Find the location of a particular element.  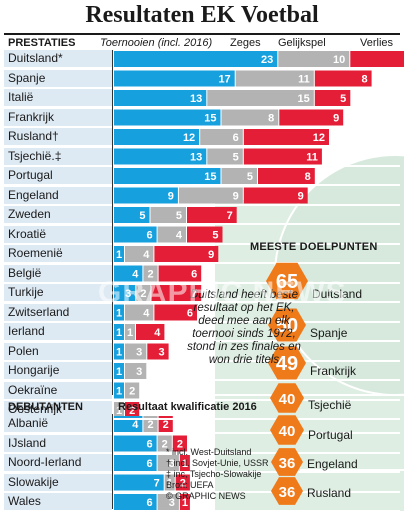

prestaties-wins-label: 5 is located at coordinates (142, 216).